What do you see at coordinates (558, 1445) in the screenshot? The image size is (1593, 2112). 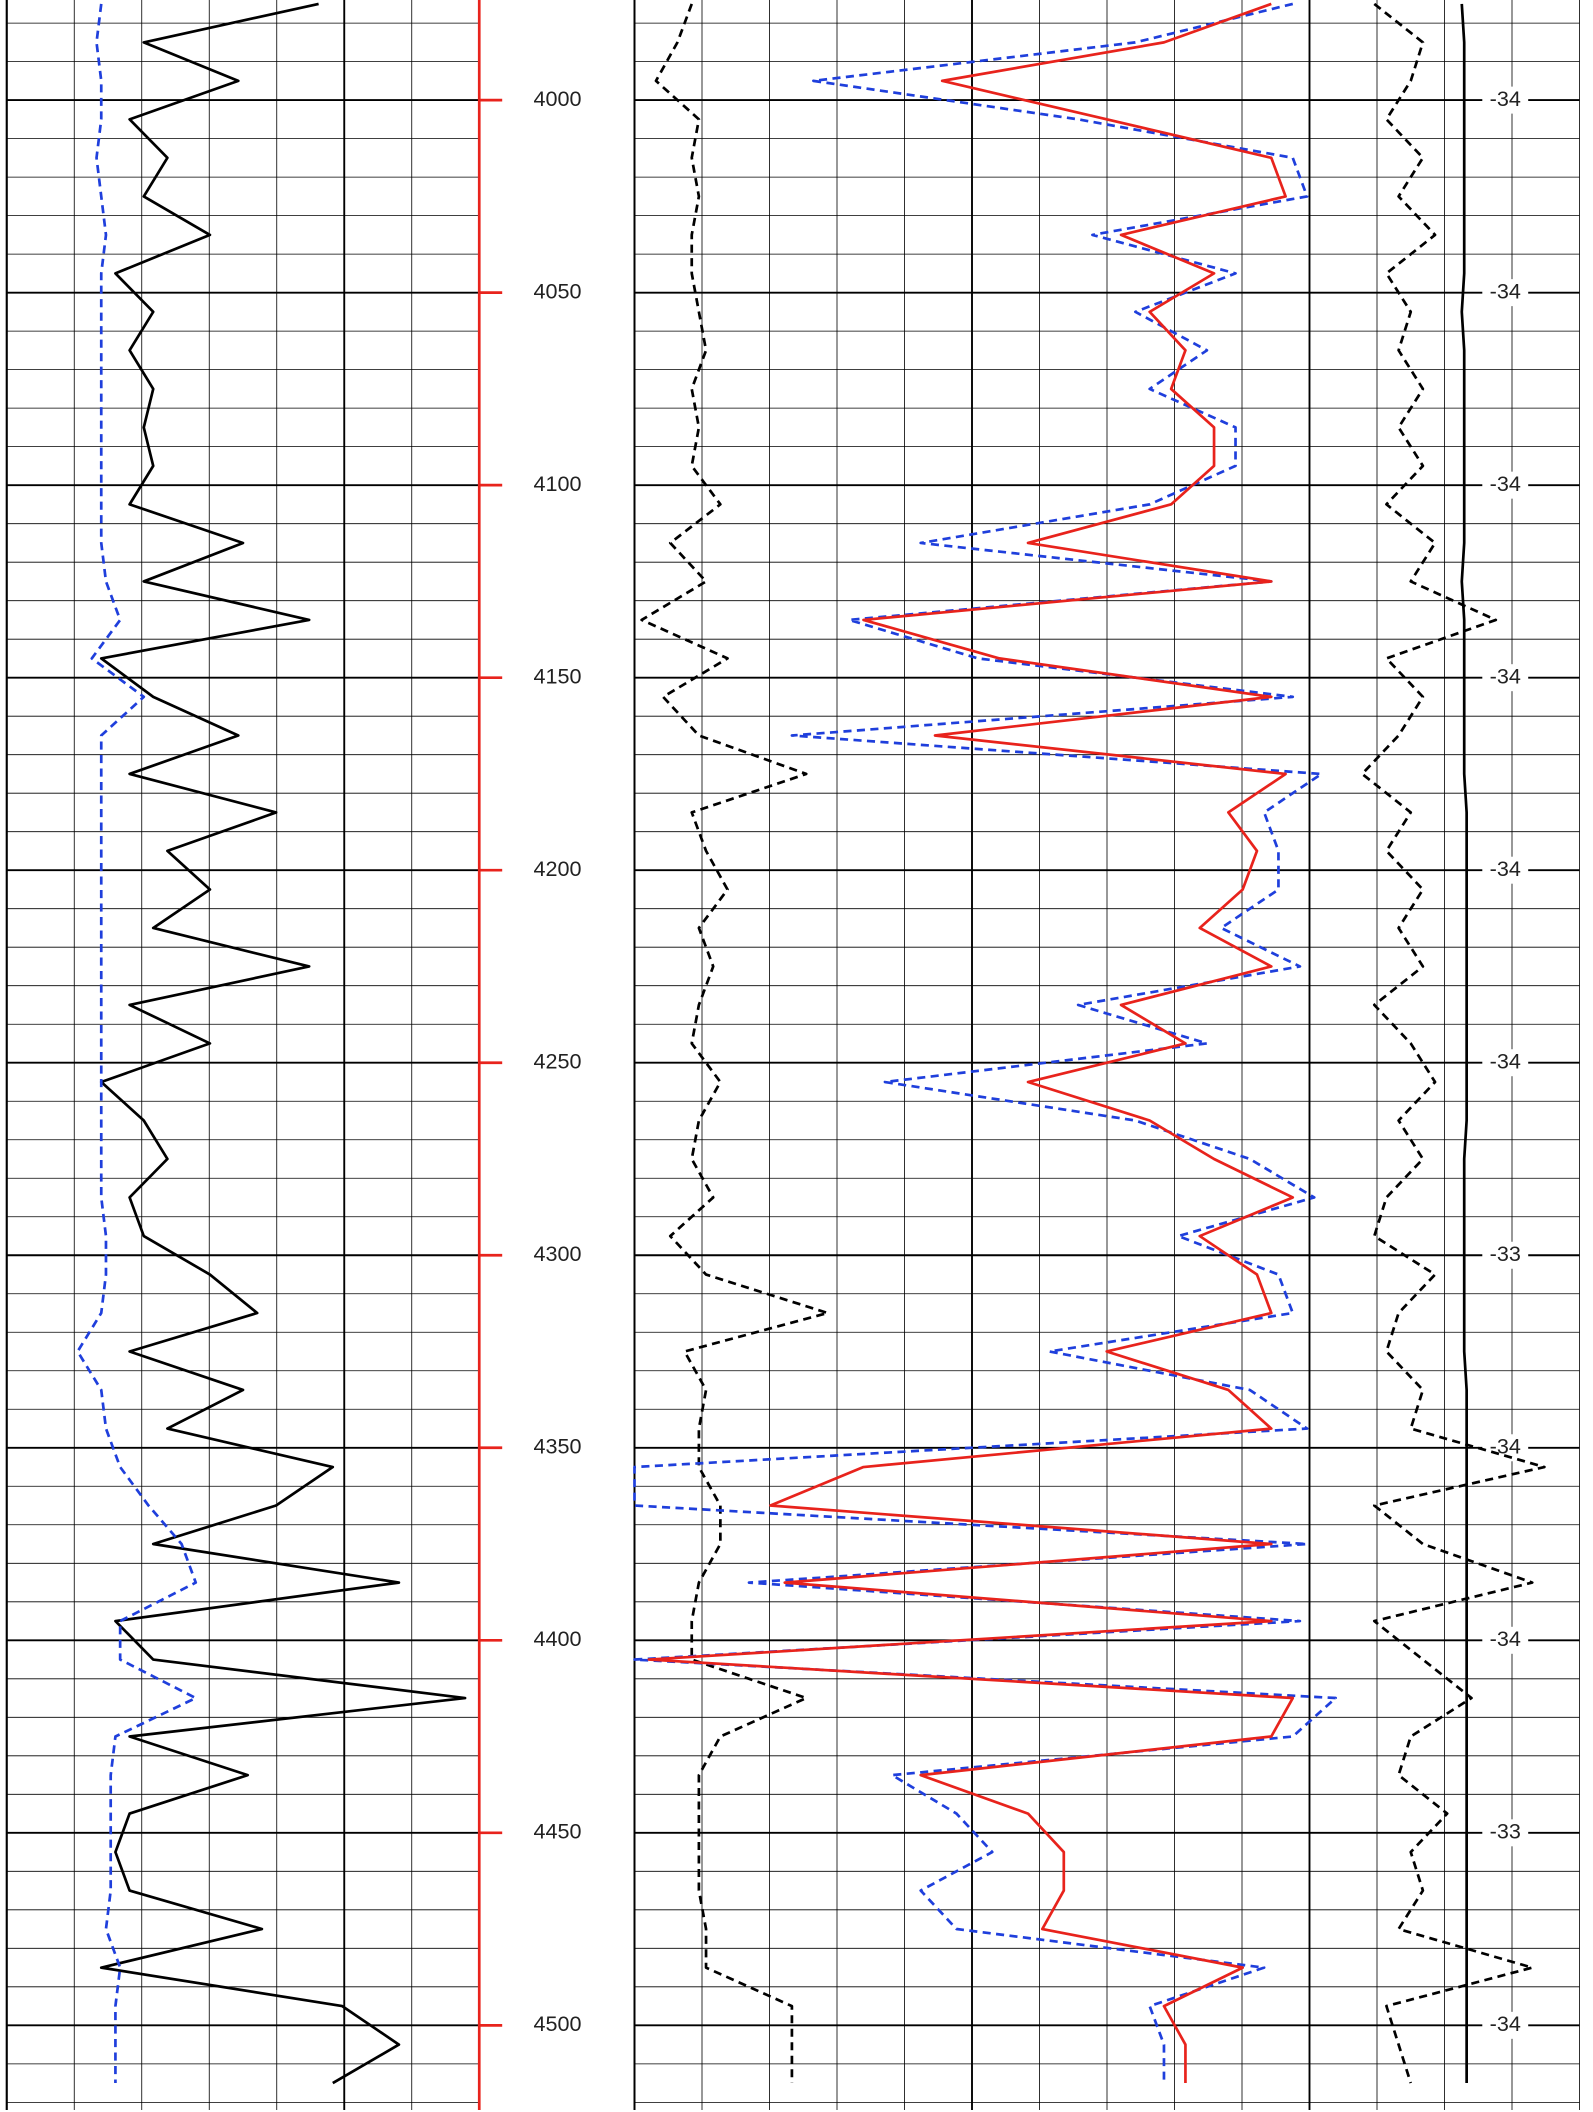 I see `depth-label: 4350` at bounding box center [558, 1445].